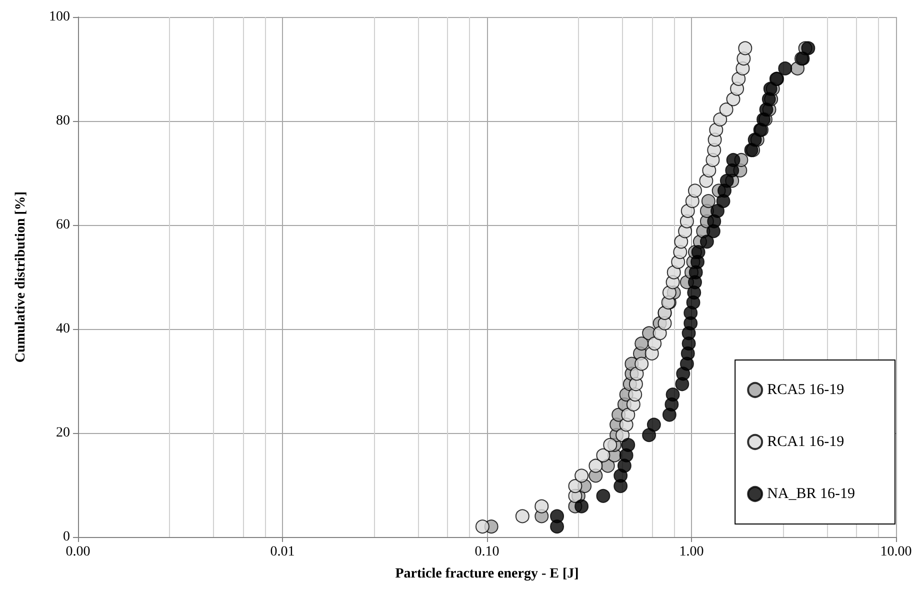  What do you see at coordinates (66, 537) in the screenshot?
I see `y-tick-label: 0` at bounding box center [66, 537].